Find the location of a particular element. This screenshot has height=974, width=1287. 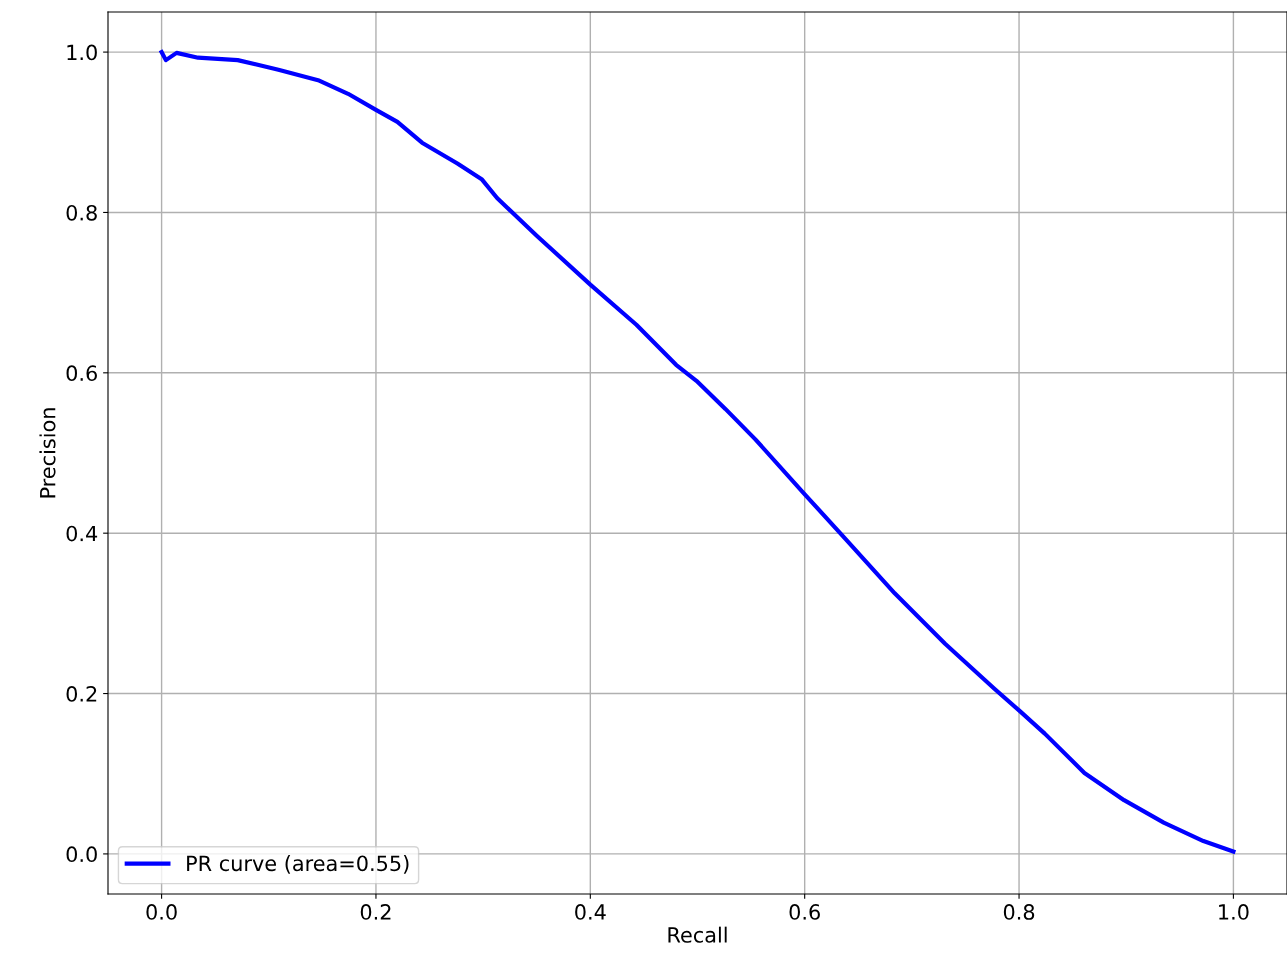

x-tick-label: 0.2 is located at coordinates (375, 912).